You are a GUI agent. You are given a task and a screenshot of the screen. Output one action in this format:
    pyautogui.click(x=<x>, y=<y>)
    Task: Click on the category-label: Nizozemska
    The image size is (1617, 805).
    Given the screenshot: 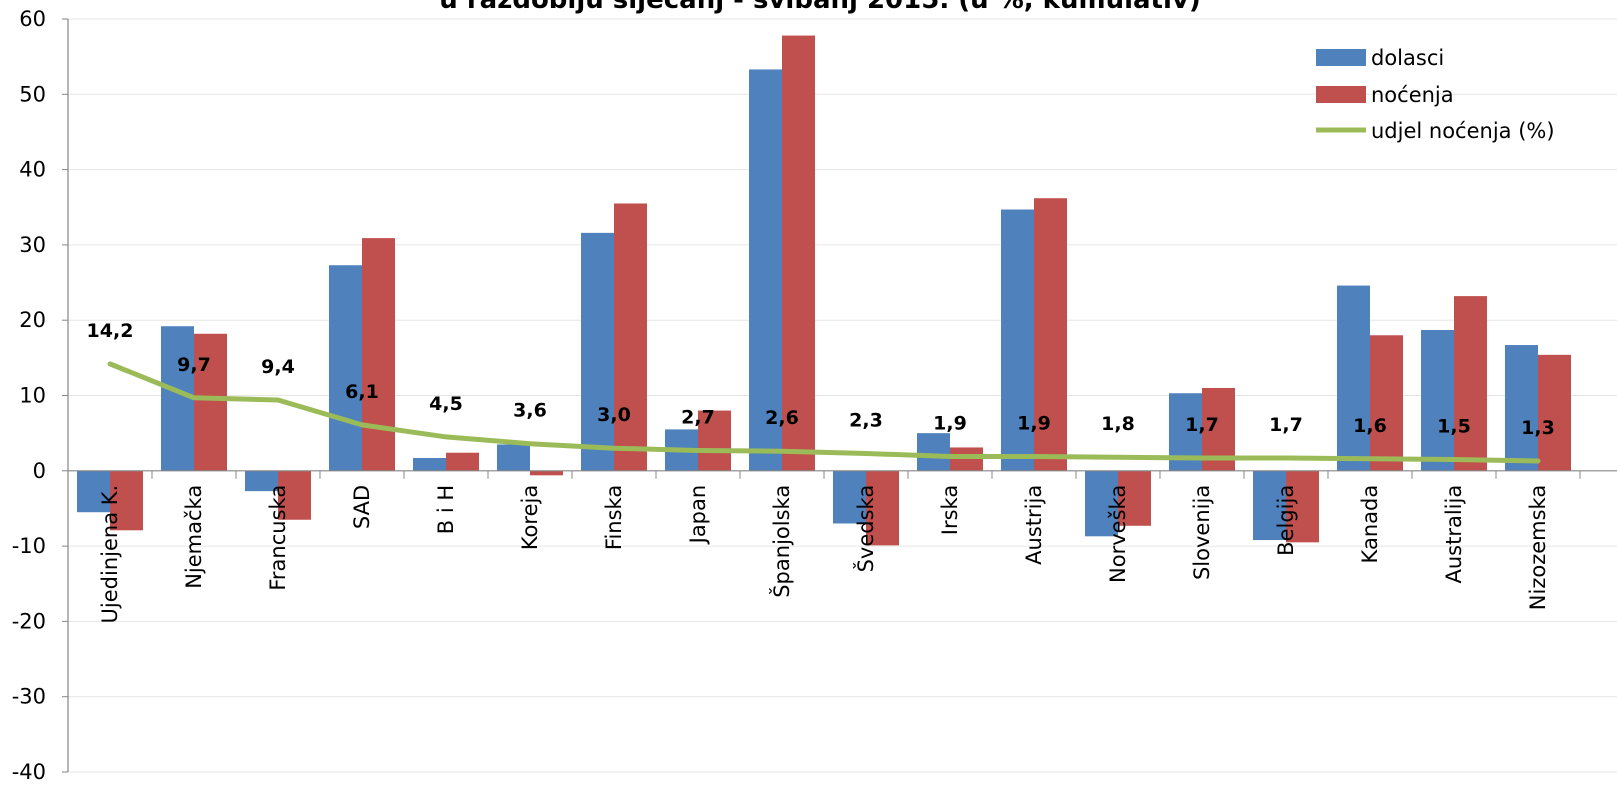 What is the action you would take?
    pyautogui.click(x=1538, y=547)
    